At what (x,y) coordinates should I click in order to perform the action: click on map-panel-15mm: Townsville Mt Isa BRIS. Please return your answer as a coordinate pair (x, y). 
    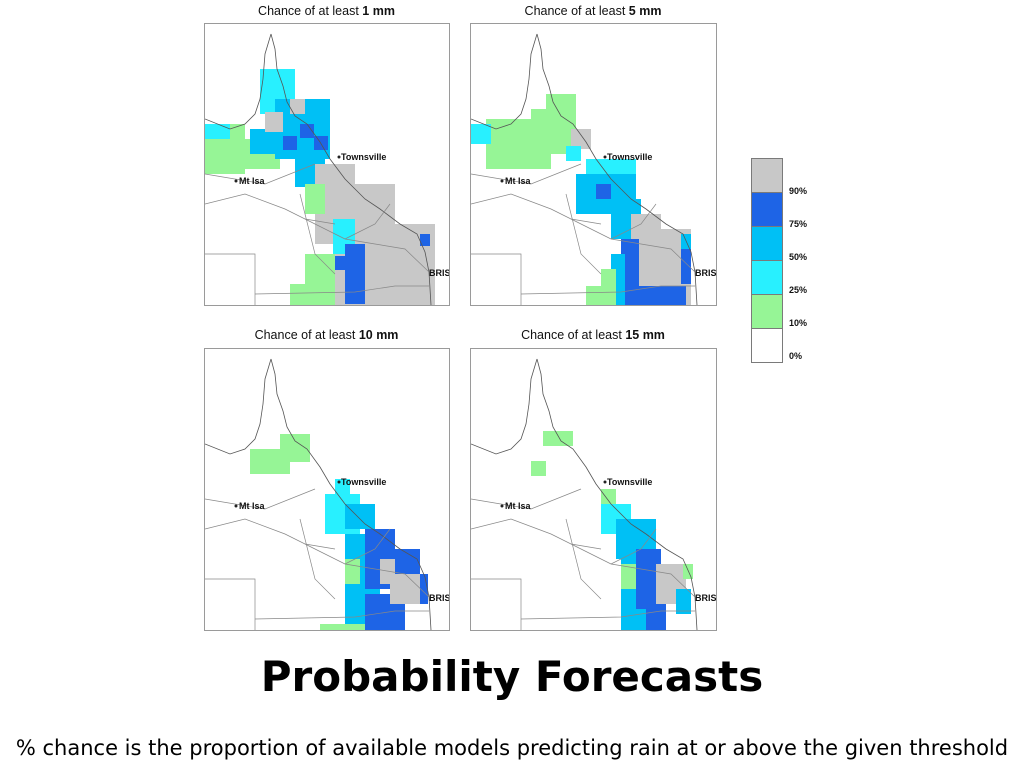
    Looking at the image, I should click on (593, 489).